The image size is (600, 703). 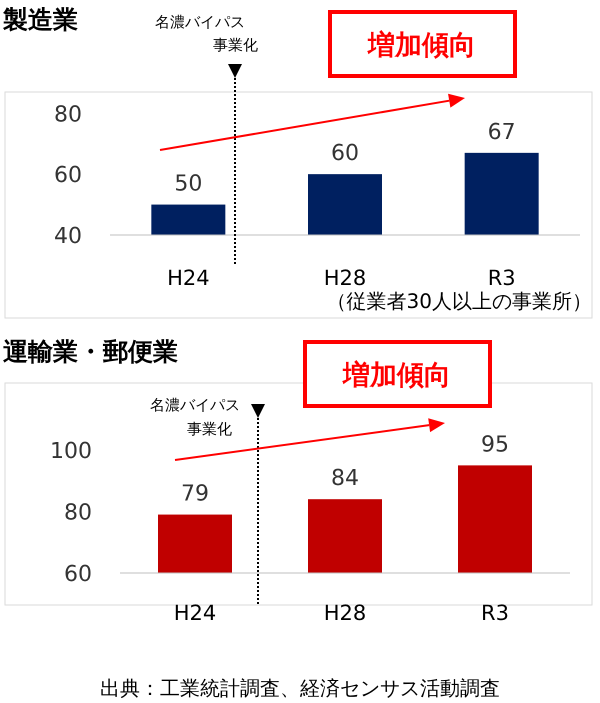 I want to click on y-tick-label: 100, so click(x=71, y=451).